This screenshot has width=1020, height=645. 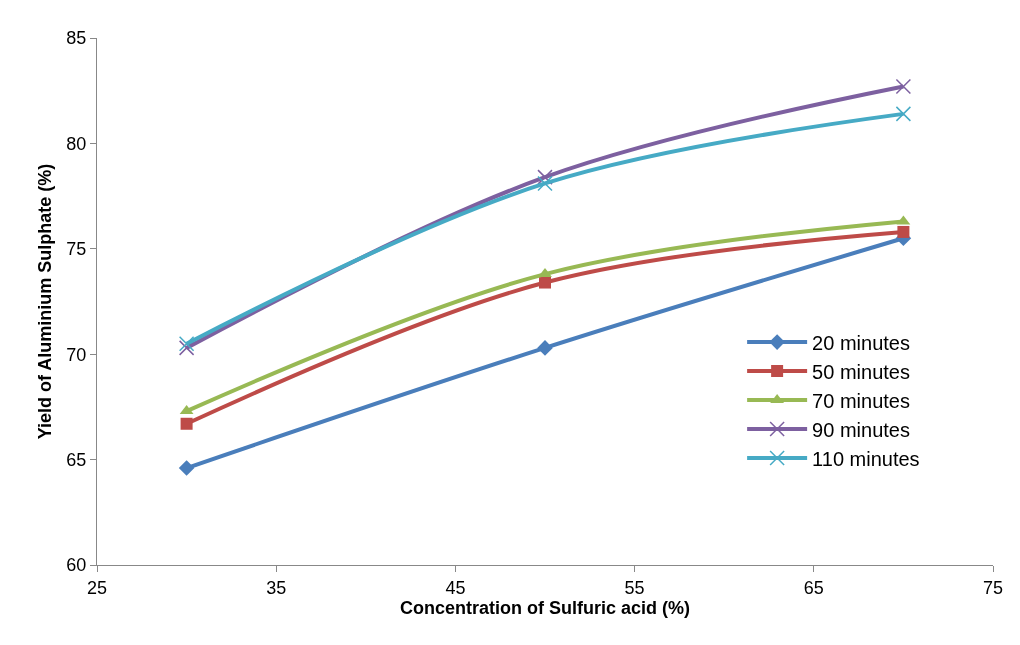 I want to click on legend-label: 90 minutes, so click(x=861, y=429).